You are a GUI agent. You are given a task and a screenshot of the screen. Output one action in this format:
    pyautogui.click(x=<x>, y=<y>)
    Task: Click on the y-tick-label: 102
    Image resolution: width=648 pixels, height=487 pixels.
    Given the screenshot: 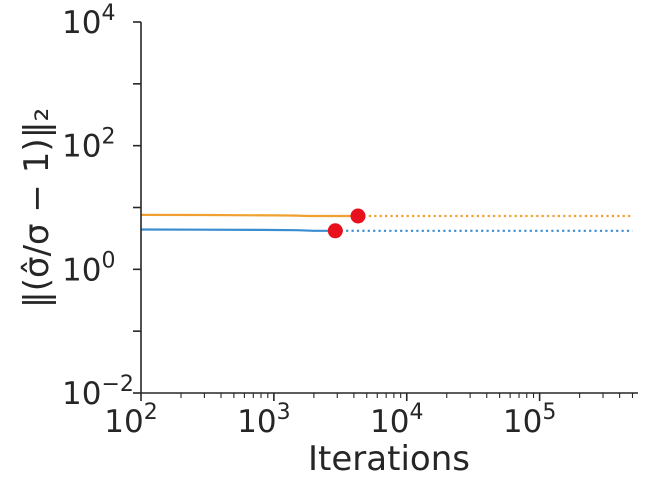 What is the action you would take?
    pyautogui.click(x=88, y=145)
    